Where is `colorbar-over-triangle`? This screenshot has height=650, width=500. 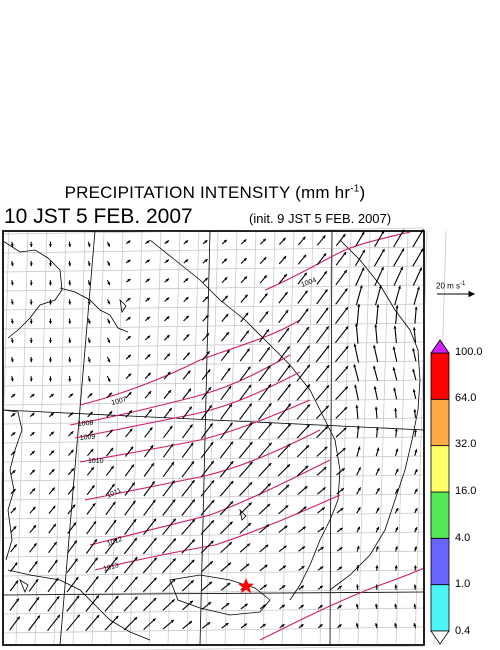
colorbar-over-triangle is located at coordinates (440, 346).